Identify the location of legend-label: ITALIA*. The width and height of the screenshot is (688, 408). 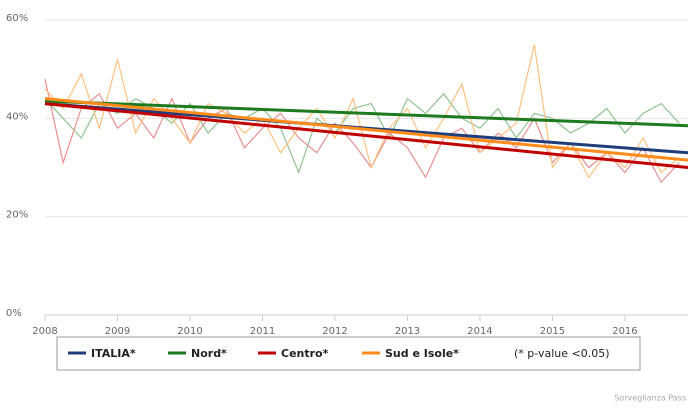
(113, 353).